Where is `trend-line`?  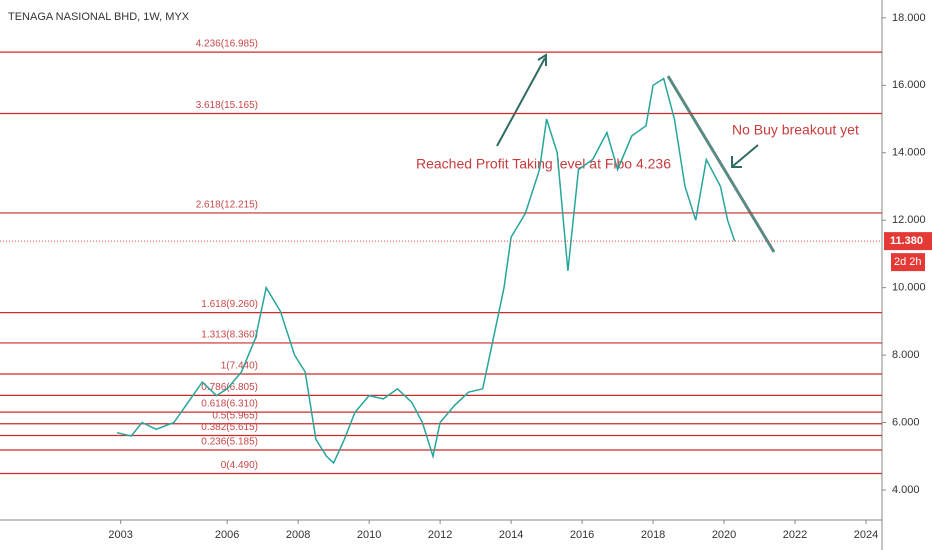
trend-line is located at coordinates (721, 164).